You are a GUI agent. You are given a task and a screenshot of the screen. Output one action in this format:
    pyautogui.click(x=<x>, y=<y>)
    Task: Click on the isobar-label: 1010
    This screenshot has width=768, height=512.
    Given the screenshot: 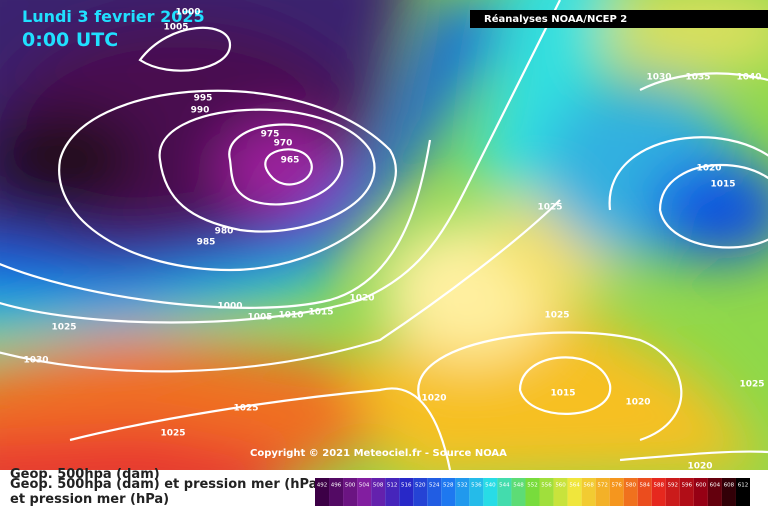 What is the action you would take?
    pyautogui.click(x=290, y=316)
    